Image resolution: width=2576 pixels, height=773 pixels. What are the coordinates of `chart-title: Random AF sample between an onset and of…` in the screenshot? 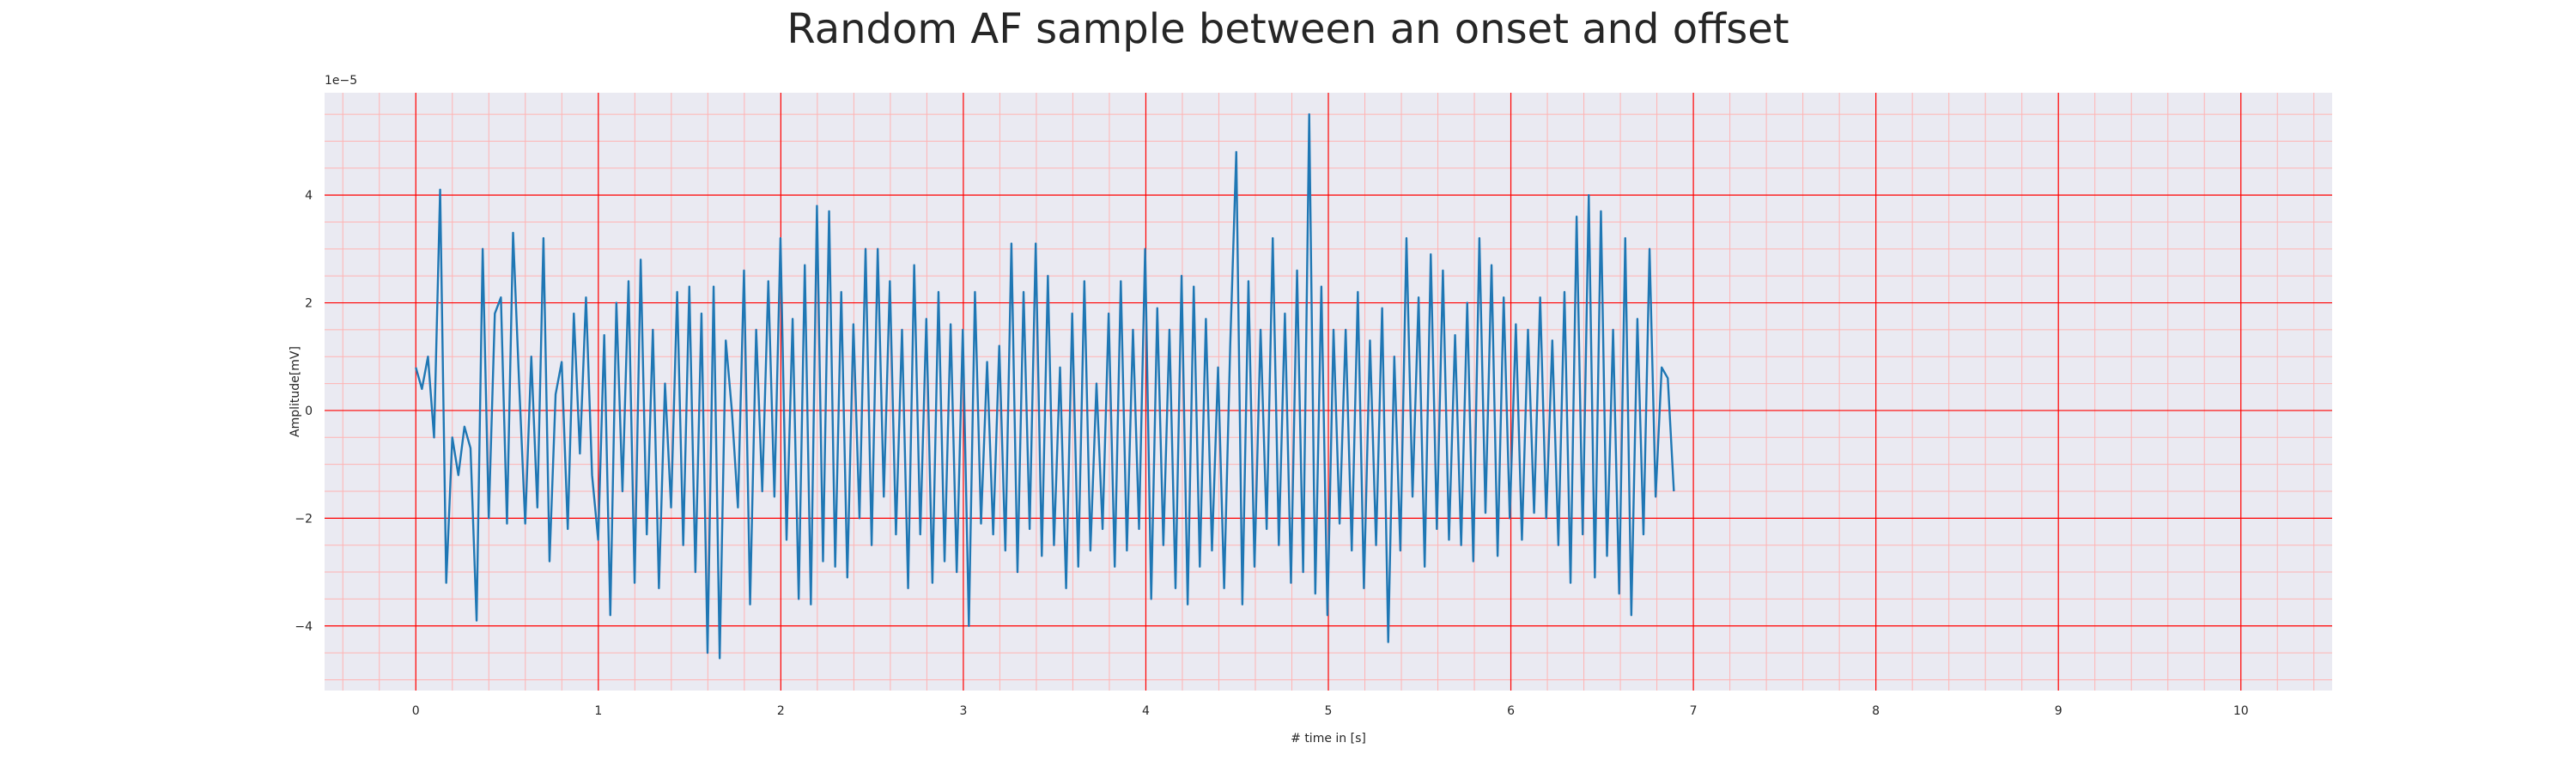 It's located at (1288, 29).